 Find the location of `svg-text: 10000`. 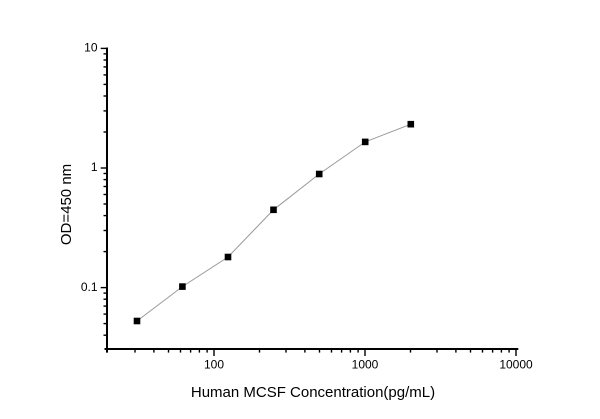

svg-text: 10000 is located at coordinates (516, 365).